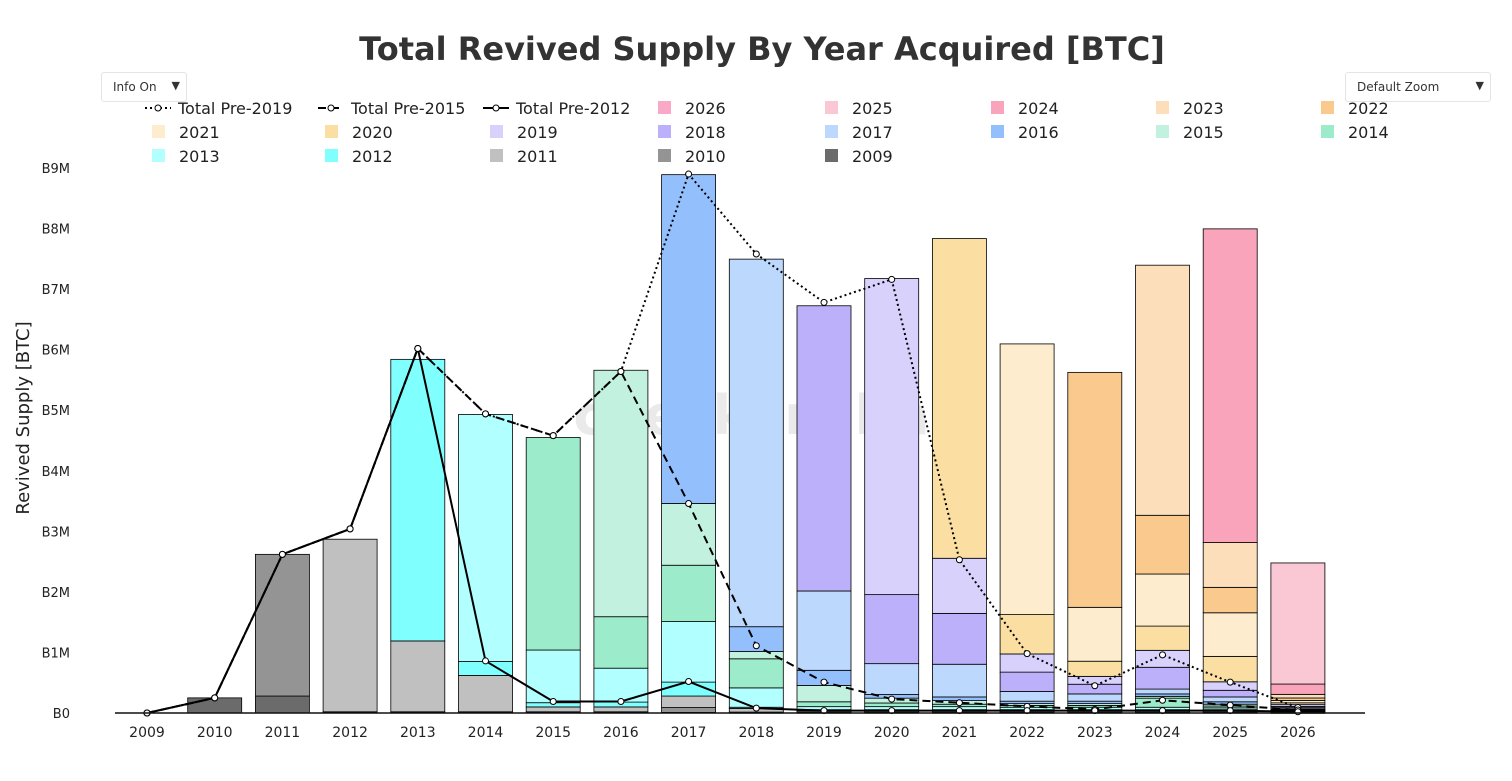 The height and width of the screenshot is (781, 1512). What do you see at coordinates (391, 108) in the screenshot?
I see `legend-item-total-pre-2015: Total Pre-2015` at bounding box center [391, 108].